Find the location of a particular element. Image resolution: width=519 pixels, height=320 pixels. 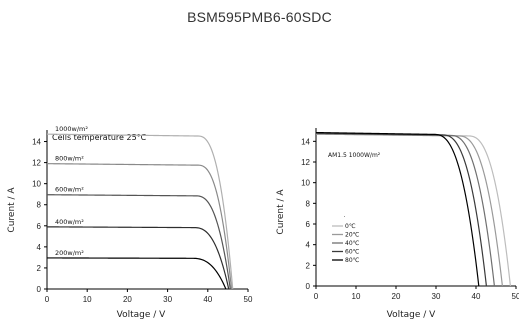

temperature-x-tick-label: 50 is located at coordinates (515, 296).